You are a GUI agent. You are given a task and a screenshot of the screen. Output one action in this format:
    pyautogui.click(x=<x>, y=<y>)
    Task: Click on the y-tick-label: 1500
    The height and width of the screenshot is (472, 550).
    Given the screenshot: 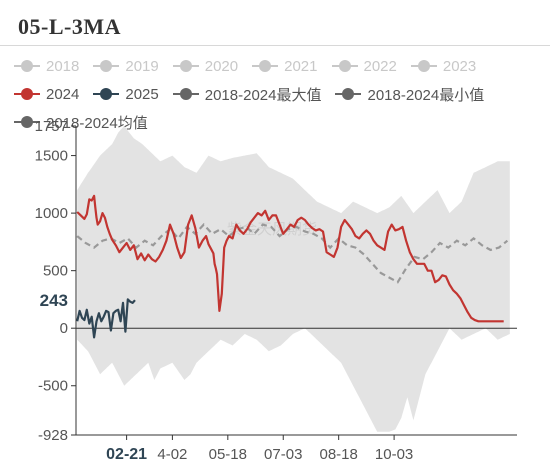 What is the action you would take?
    pyautogui.click(x=51, y=156)
    